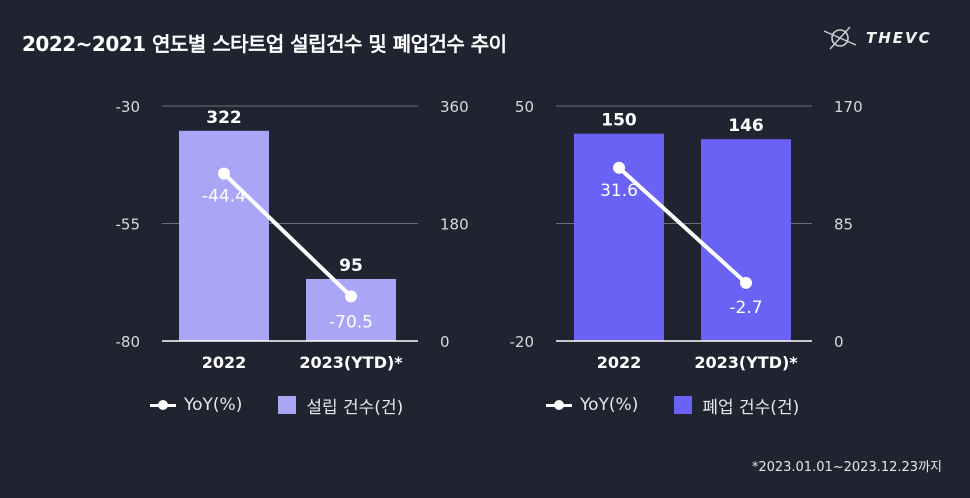 The image size is (970, 498). I want to click on legend-right: YoY(%) 폐업 건수(건), so click(690, 405).